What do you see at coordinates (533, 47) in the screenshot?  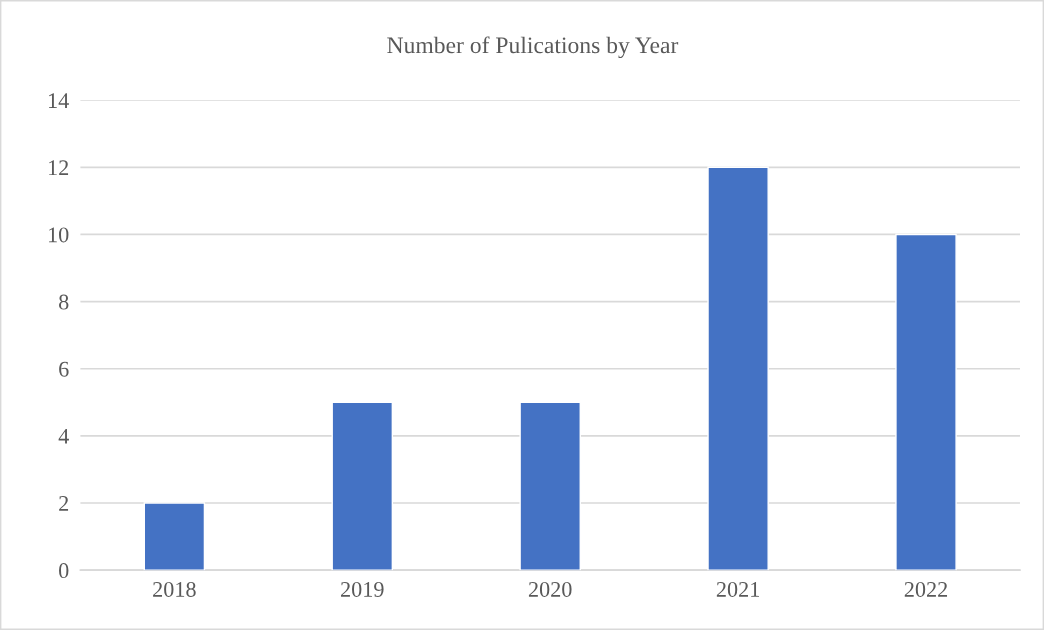 I see `chart-title: Number of Pulications by Year` at bounding box center [533, 47].